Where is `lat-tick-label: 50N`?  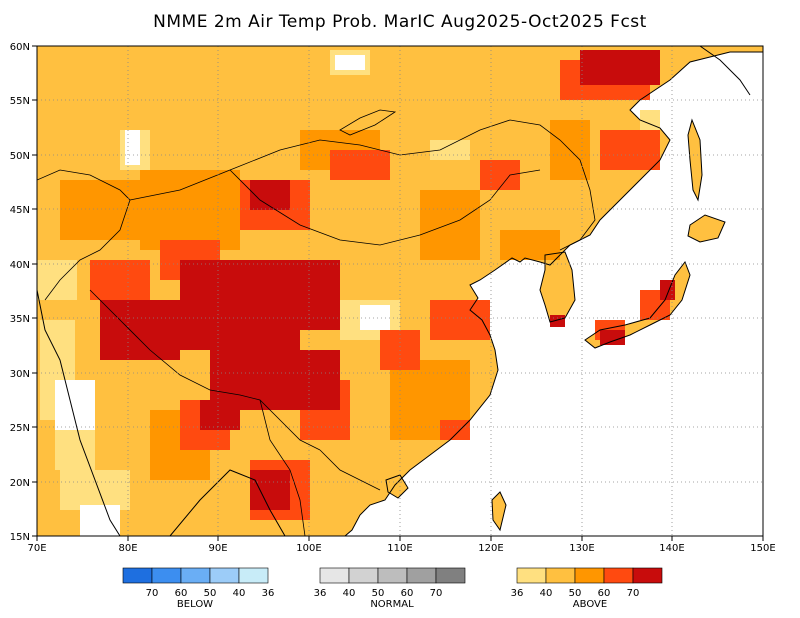 lat-tick-label: 50N is located at coordinates (20, 156).